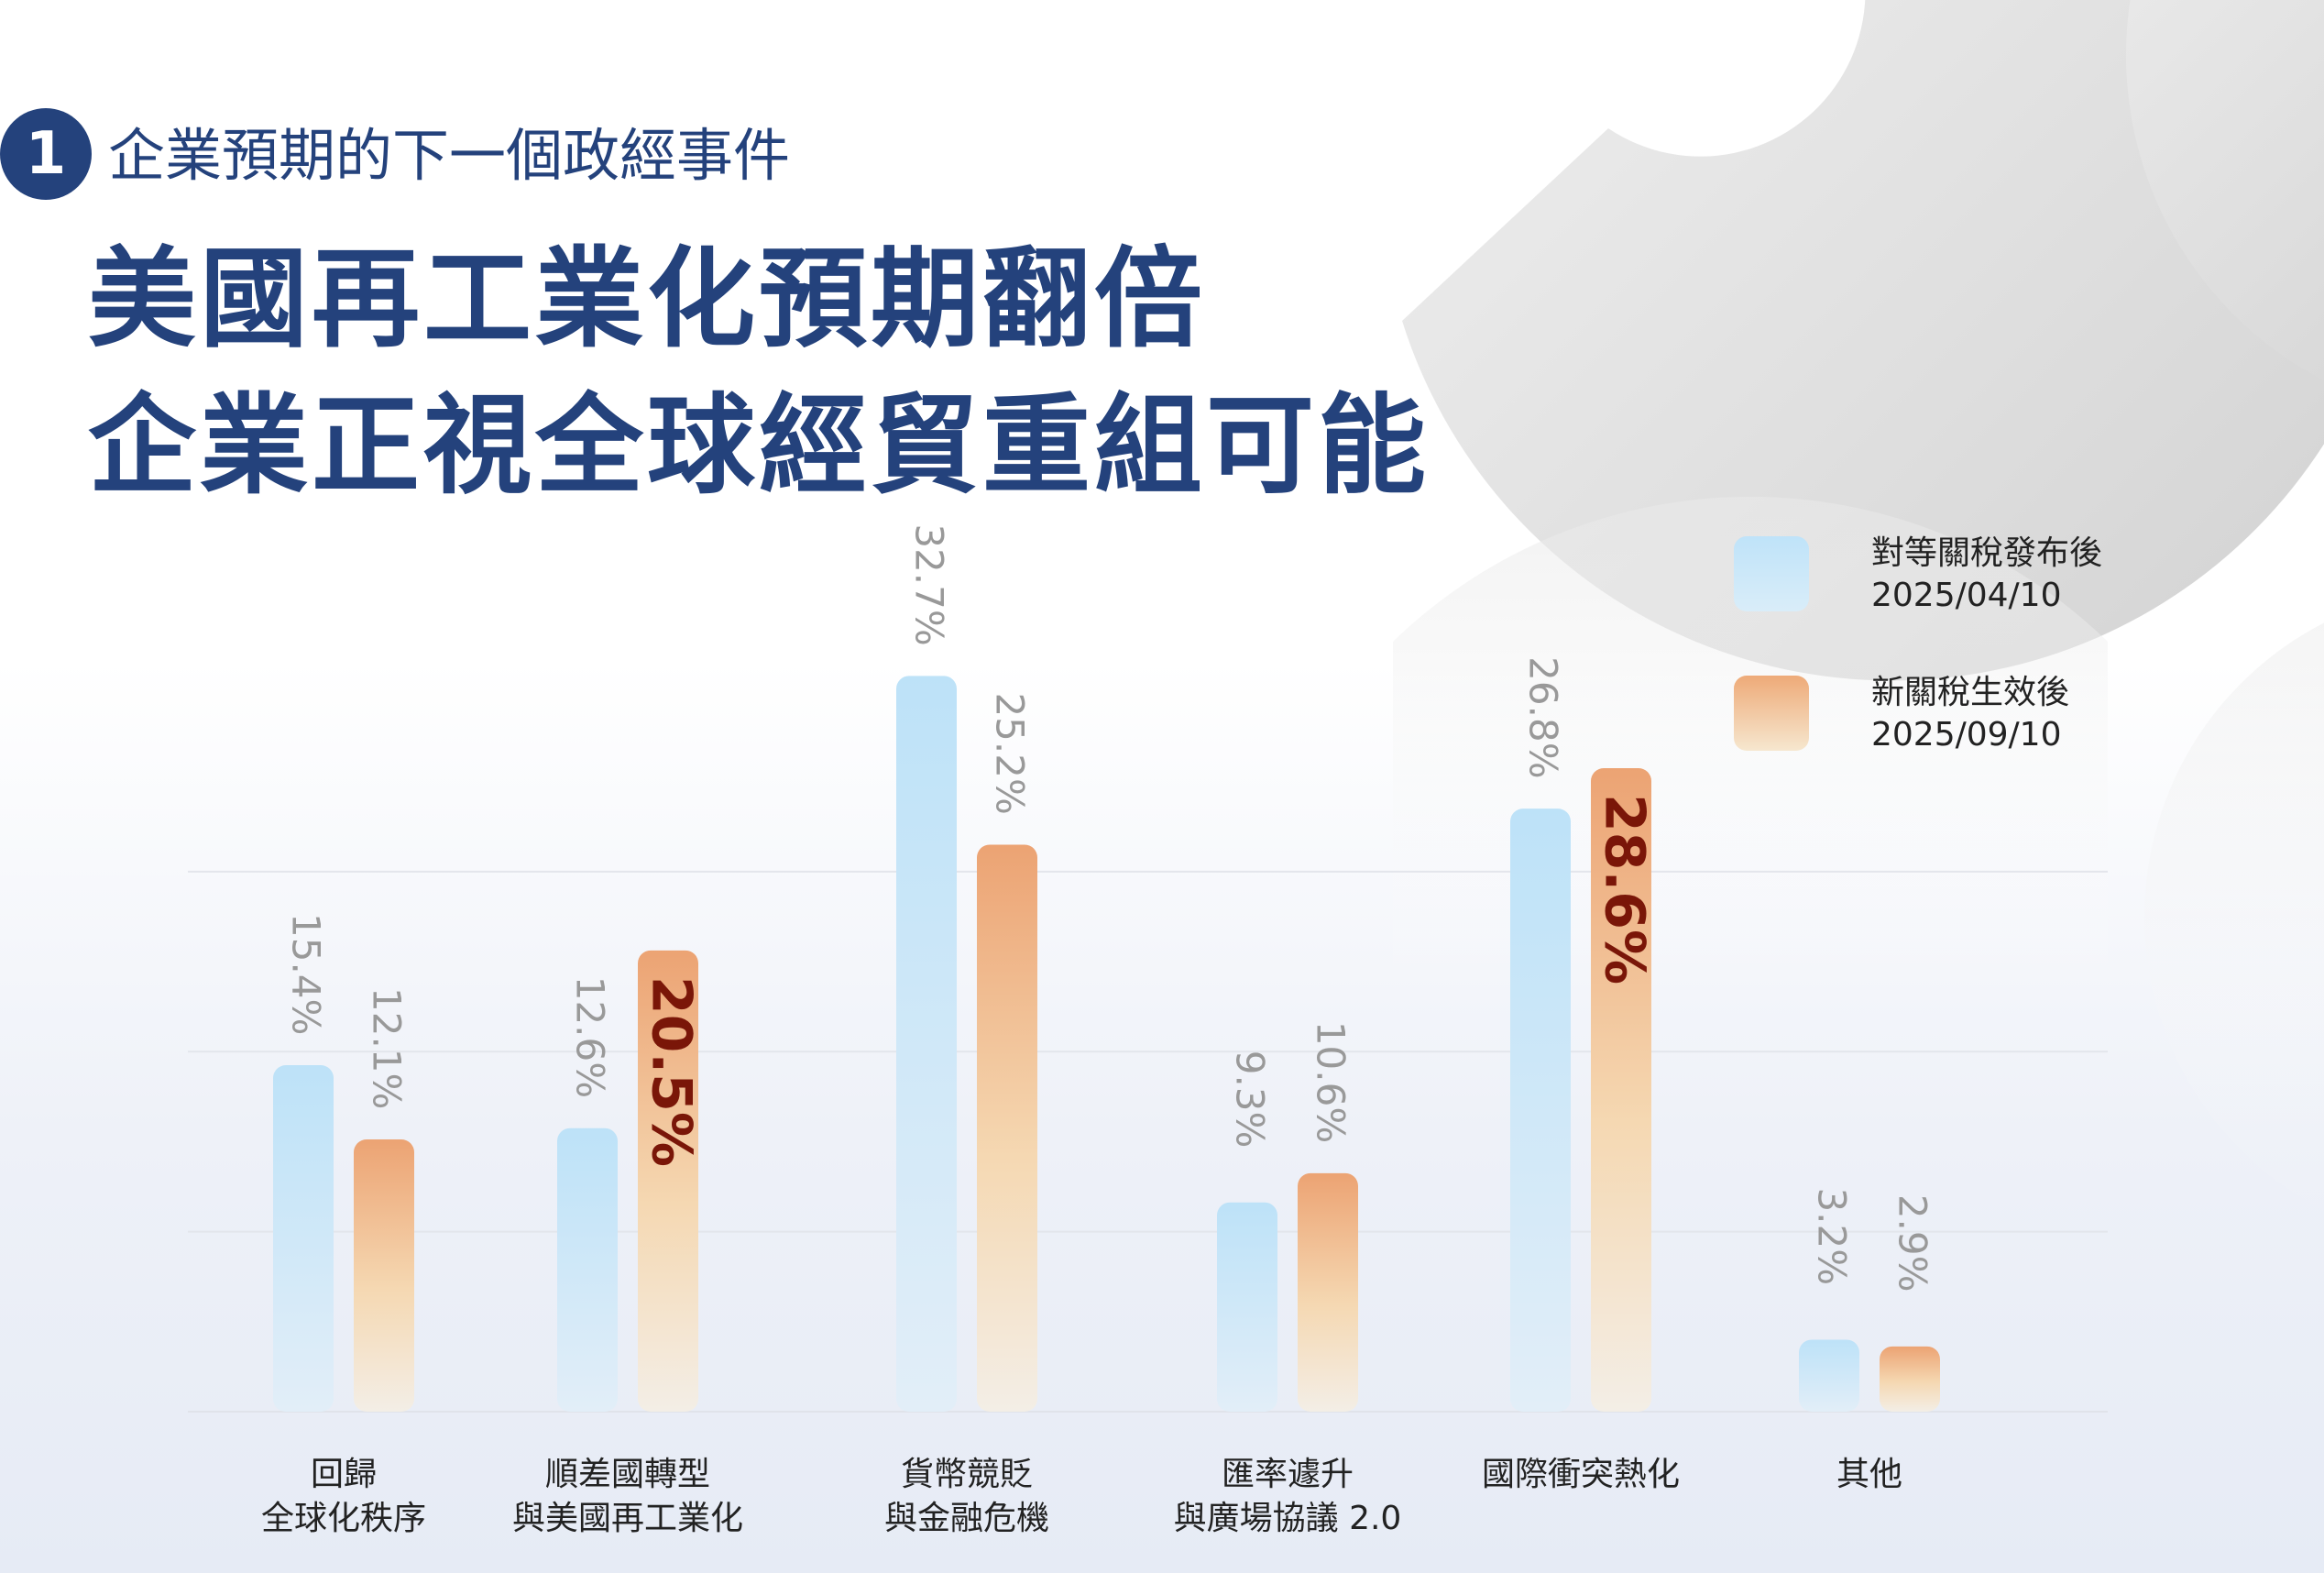 Image resolution: width=2324 pixels, height=1573 pixels. Describe the element at coordinates (344, 1497) in the screenshot. I see `category-label-1: 回歸 全球化秩序` at that location.